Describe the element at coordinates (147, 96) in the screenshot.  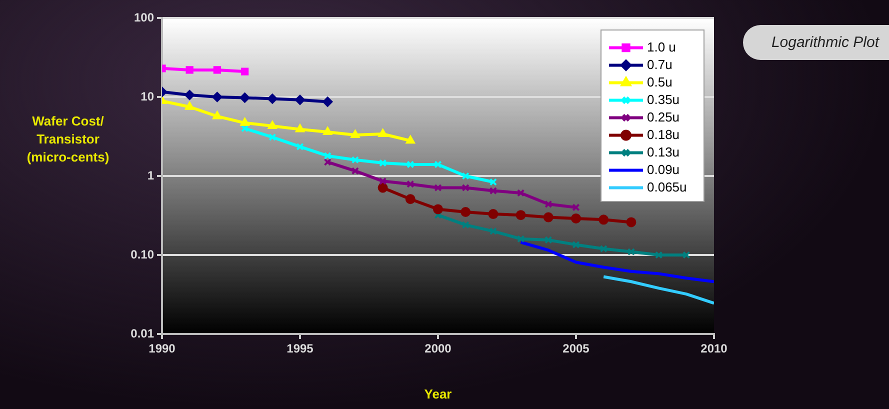
I see `y-tick-label: 10` at that location.